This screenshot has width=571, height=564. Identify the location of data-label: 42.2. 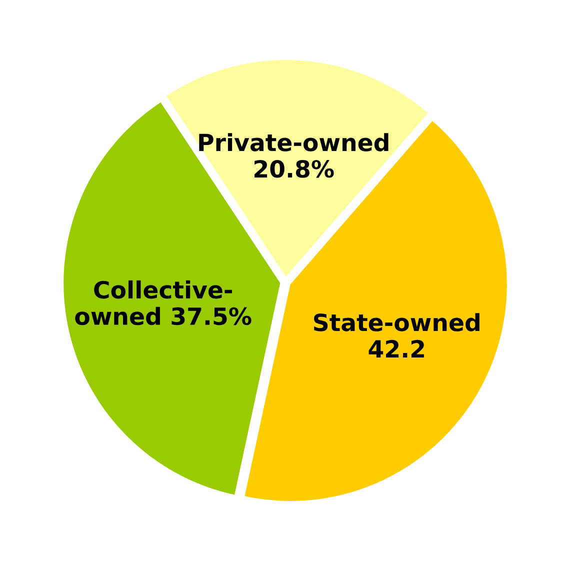
(396, 349).